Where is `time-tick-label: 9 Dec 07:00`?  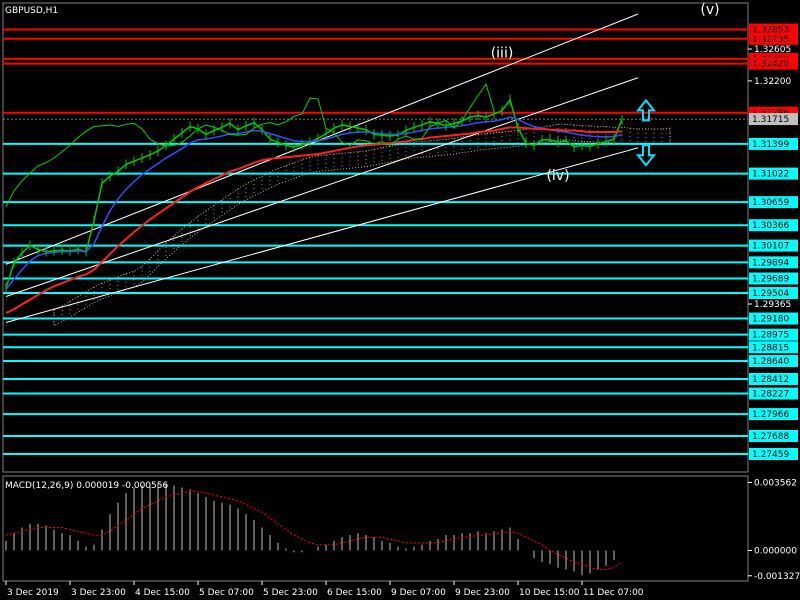 time-tick-label: 9 Dec 07:00 is located at coordinates (418, 593).